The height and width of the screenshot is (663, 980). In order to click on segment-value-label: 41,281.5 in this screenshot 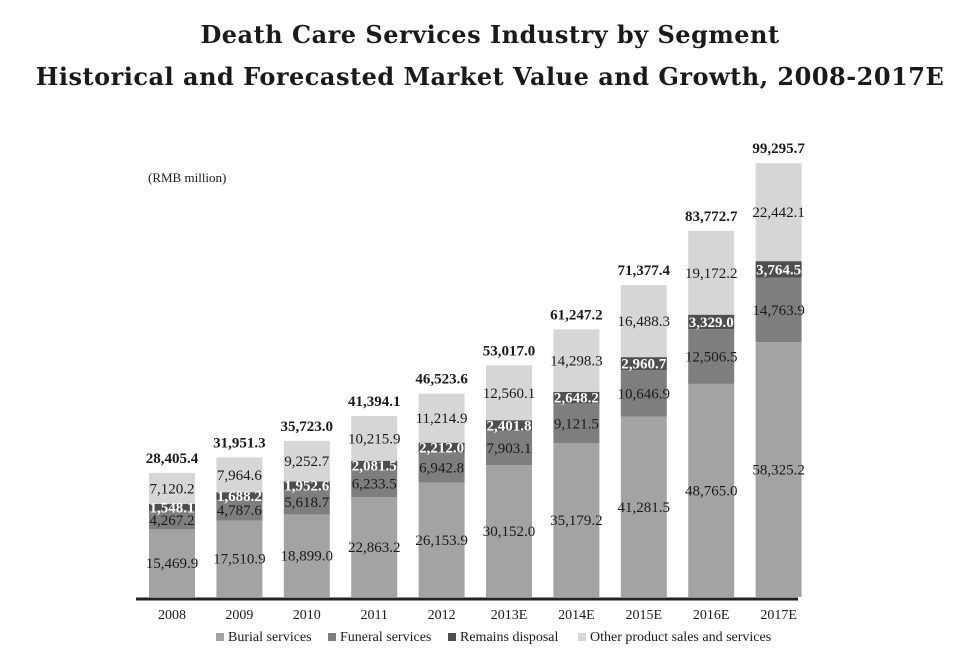, I will do `click(644, 508)`.